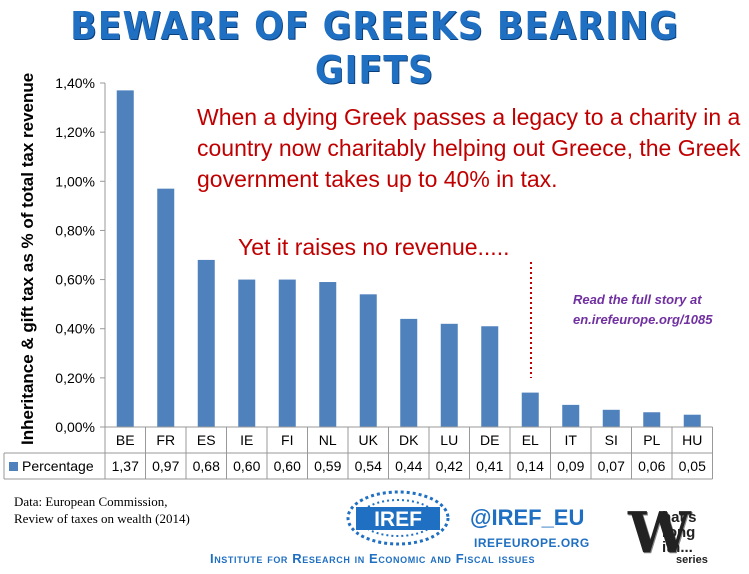  Describe the element at coordinates (368, 360) in the screenshot. I see `bar-uk` at that location.